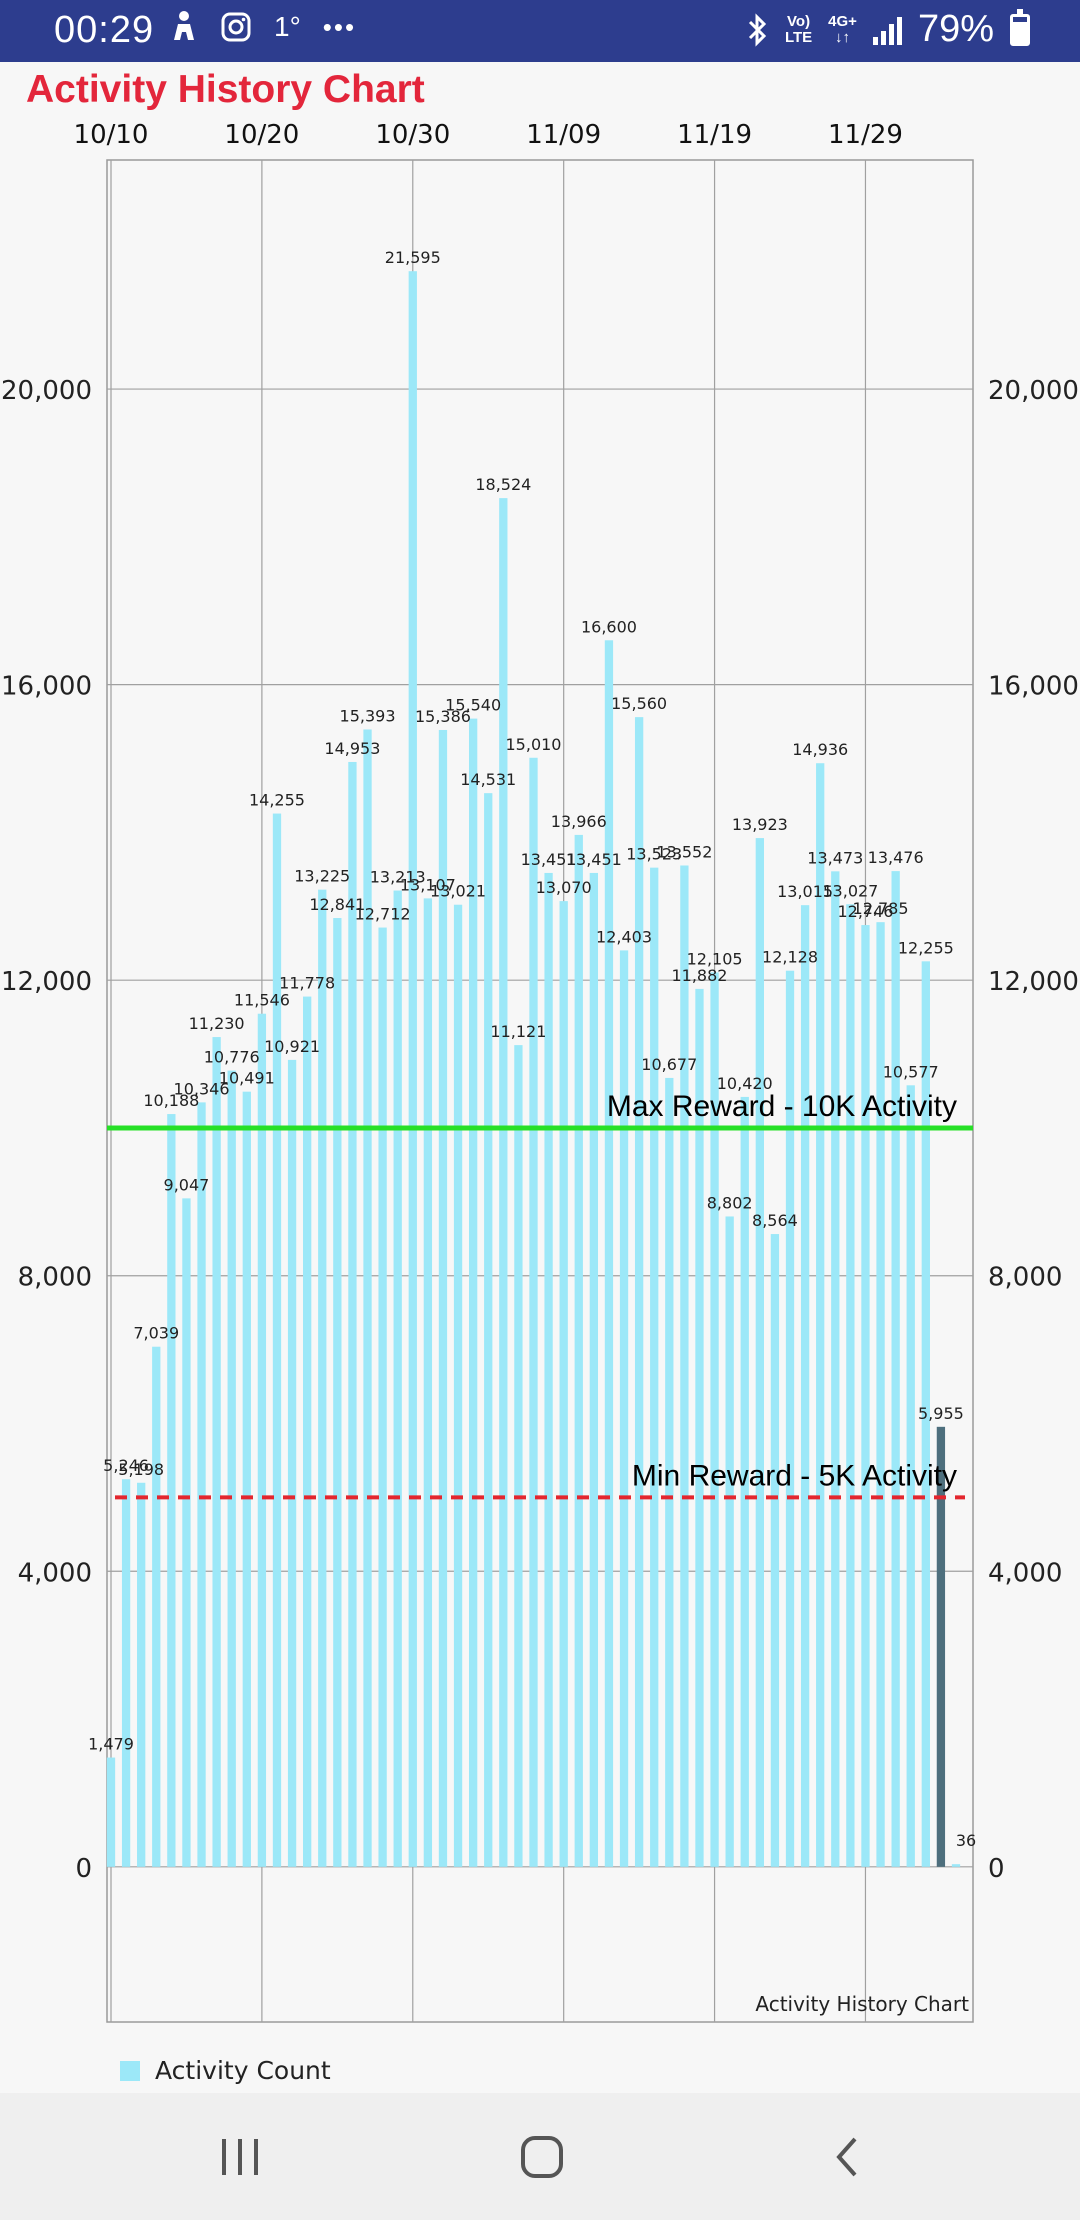  What do you see at coordinates (549, 859) in the screenshot?
I see `bar-value-label: 13,451` at bounding box center [549, 859].